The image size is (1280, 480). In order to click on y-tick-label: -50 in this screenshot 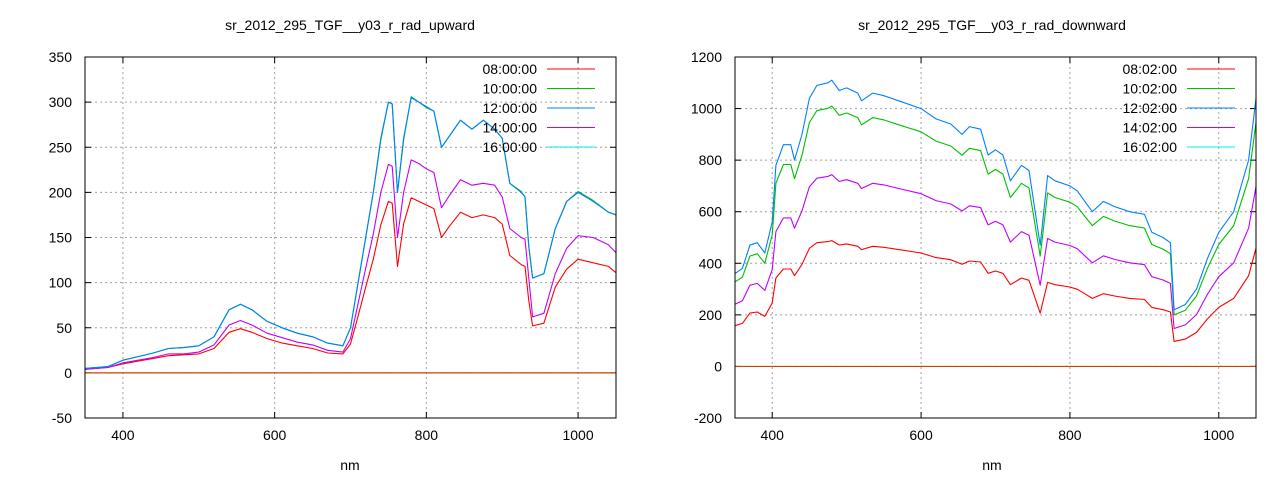, I will do `click(62, 418)`.